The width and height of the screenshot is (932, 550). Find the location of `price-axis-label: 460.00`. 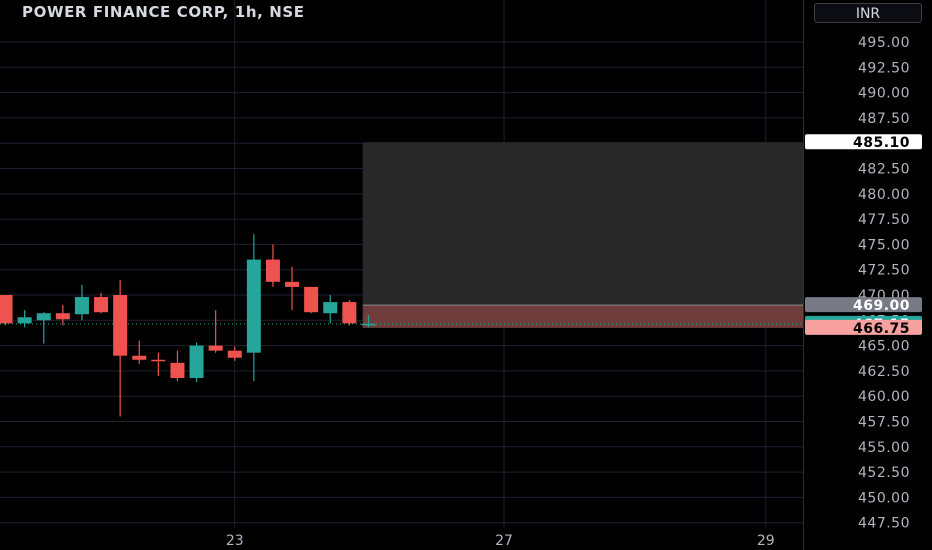

price-axis-label: 460.00 is located at coordinates (884, 397).